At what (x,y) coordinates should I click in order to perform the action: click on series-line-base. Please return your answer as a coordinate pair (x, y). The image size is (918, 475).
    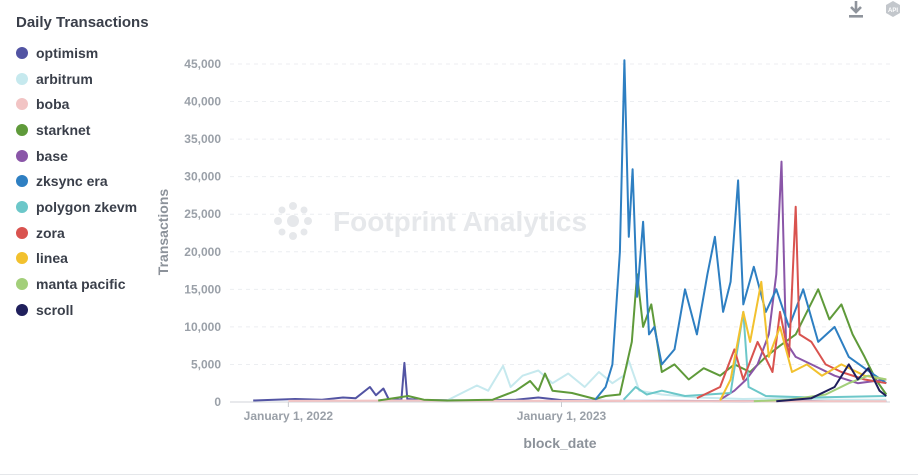
    Looking at the image, I should click on (803, 280).